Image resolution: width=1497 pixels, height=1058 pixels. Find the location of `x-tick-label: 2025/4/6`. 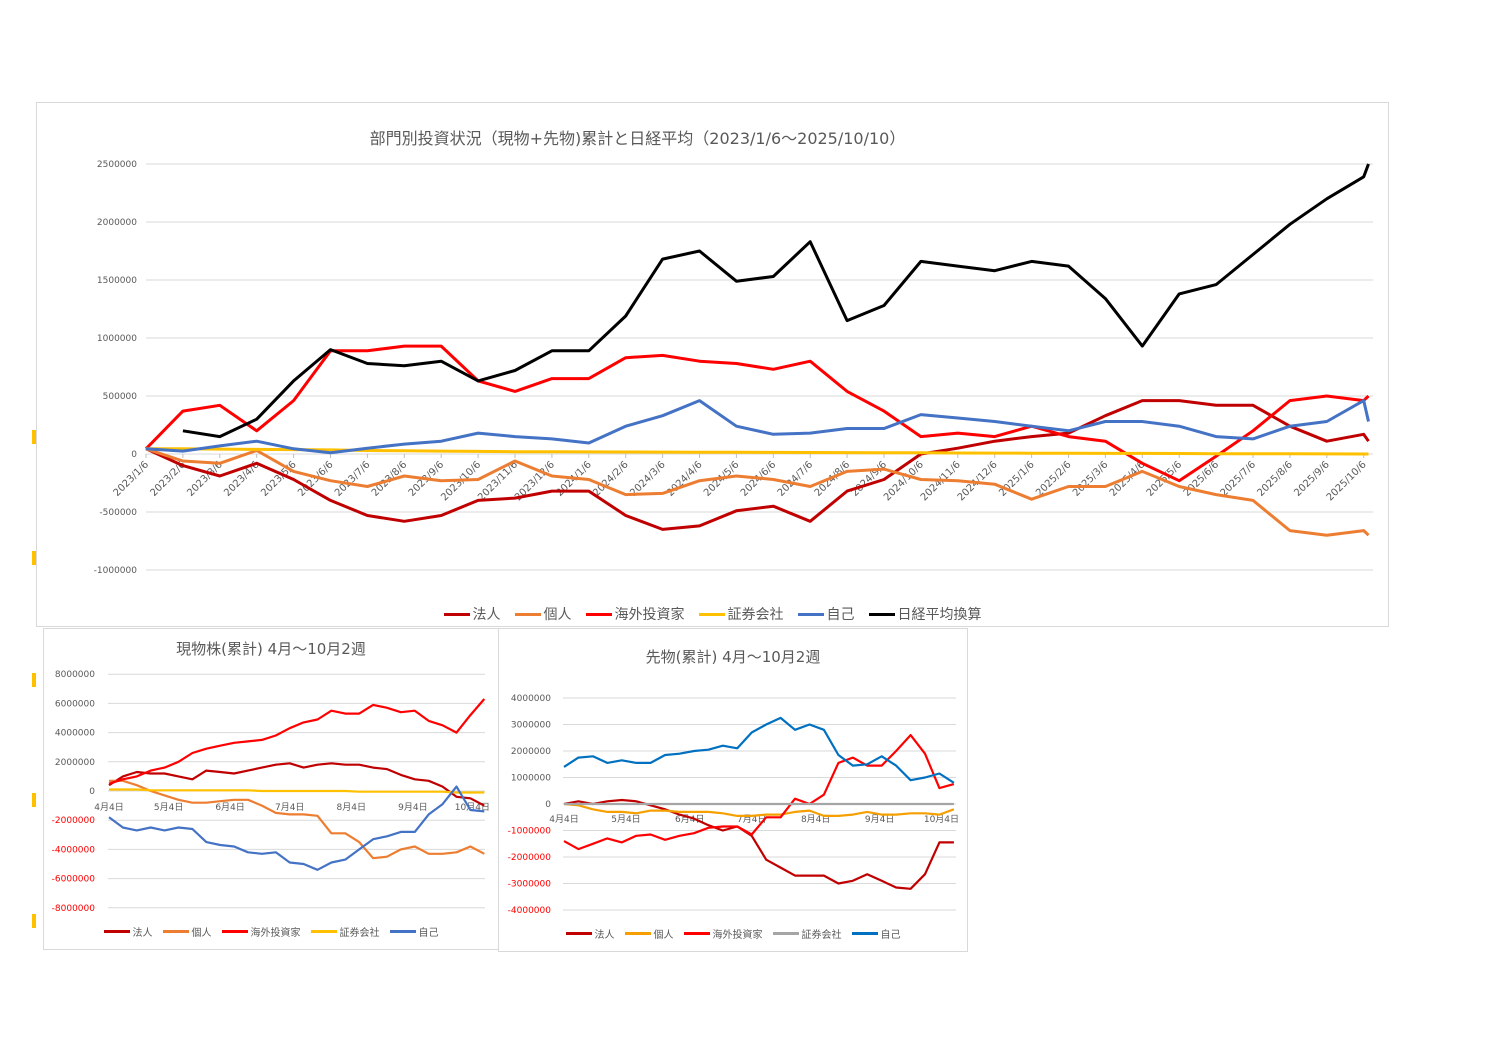

x-tick-label: 2025/4/6 is located at coordinates (1128, 479).